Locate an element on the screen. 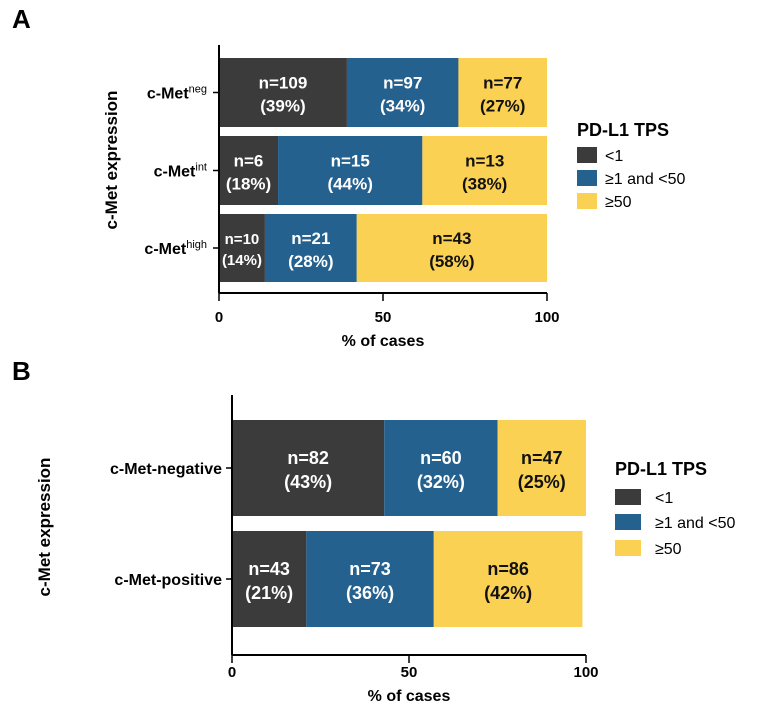 The height and width of the screenshot is (707, 759). bar-count-label: n=109 is located at coordinates (283, 83).